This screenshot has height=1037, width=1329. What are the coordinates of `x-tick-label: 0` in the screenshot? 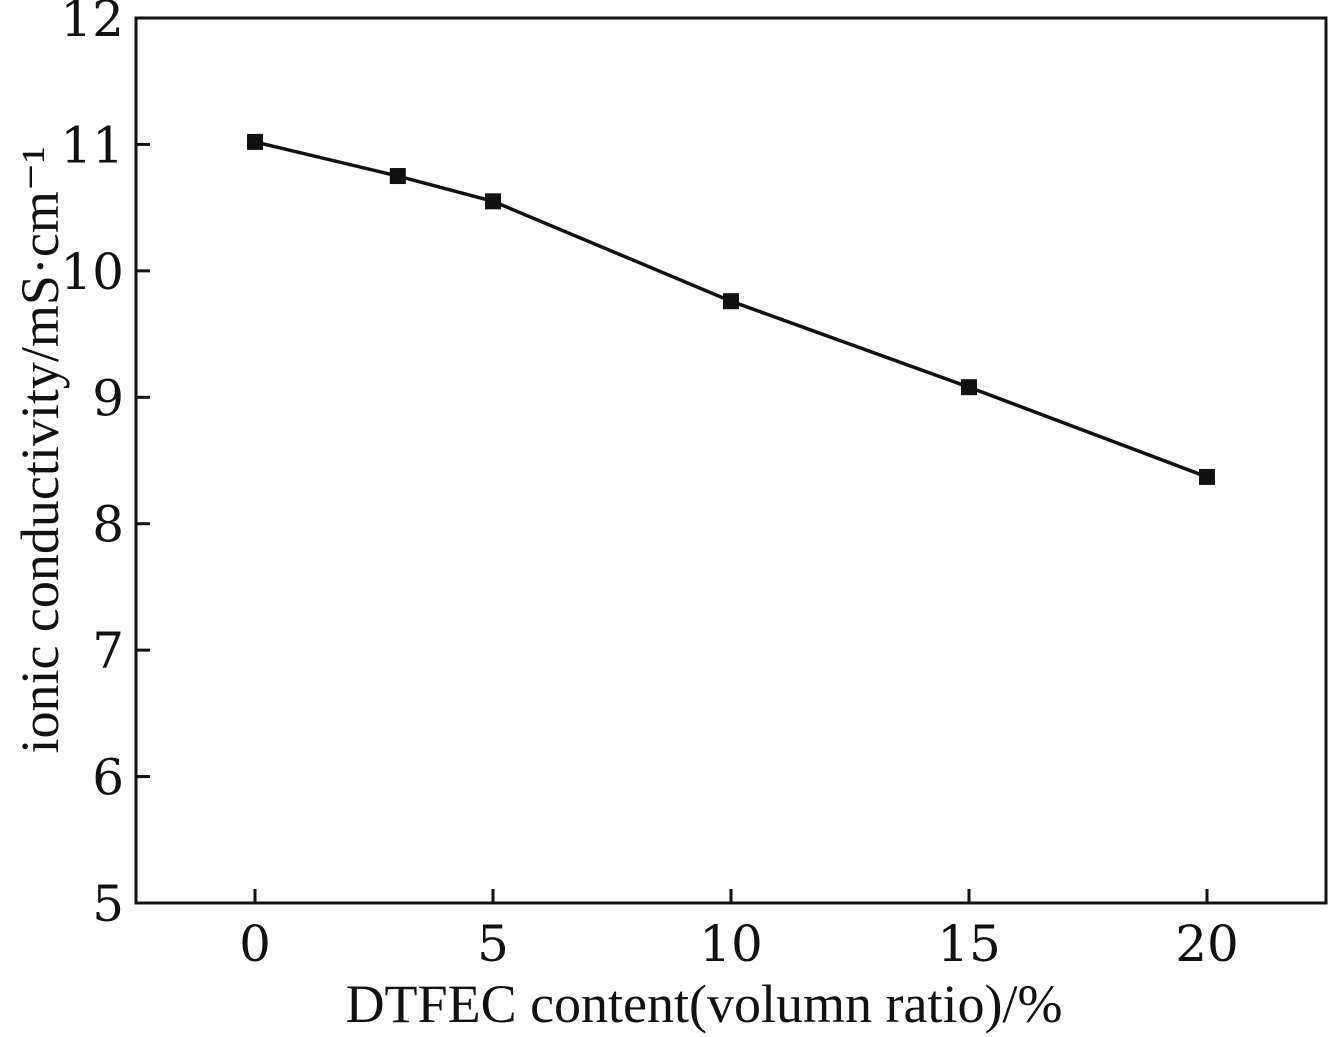 It's located at (255, 944).